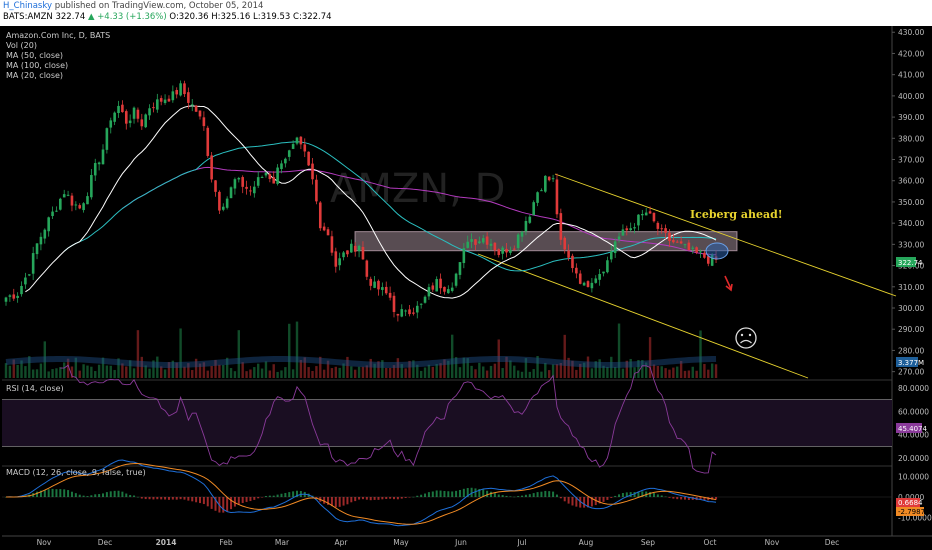 The height and width of the screenshot is (550, 932). I want to click on time-tick-label: Apr, so click(342, 542).